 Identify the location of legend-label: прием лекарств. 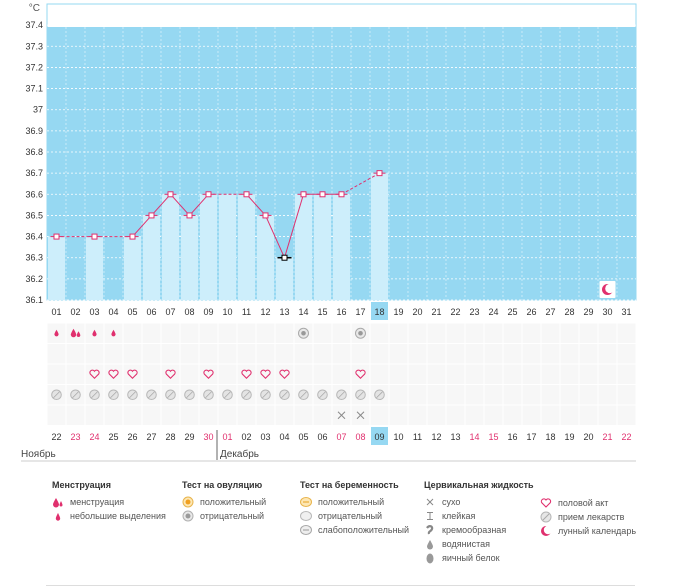
(591, 517).